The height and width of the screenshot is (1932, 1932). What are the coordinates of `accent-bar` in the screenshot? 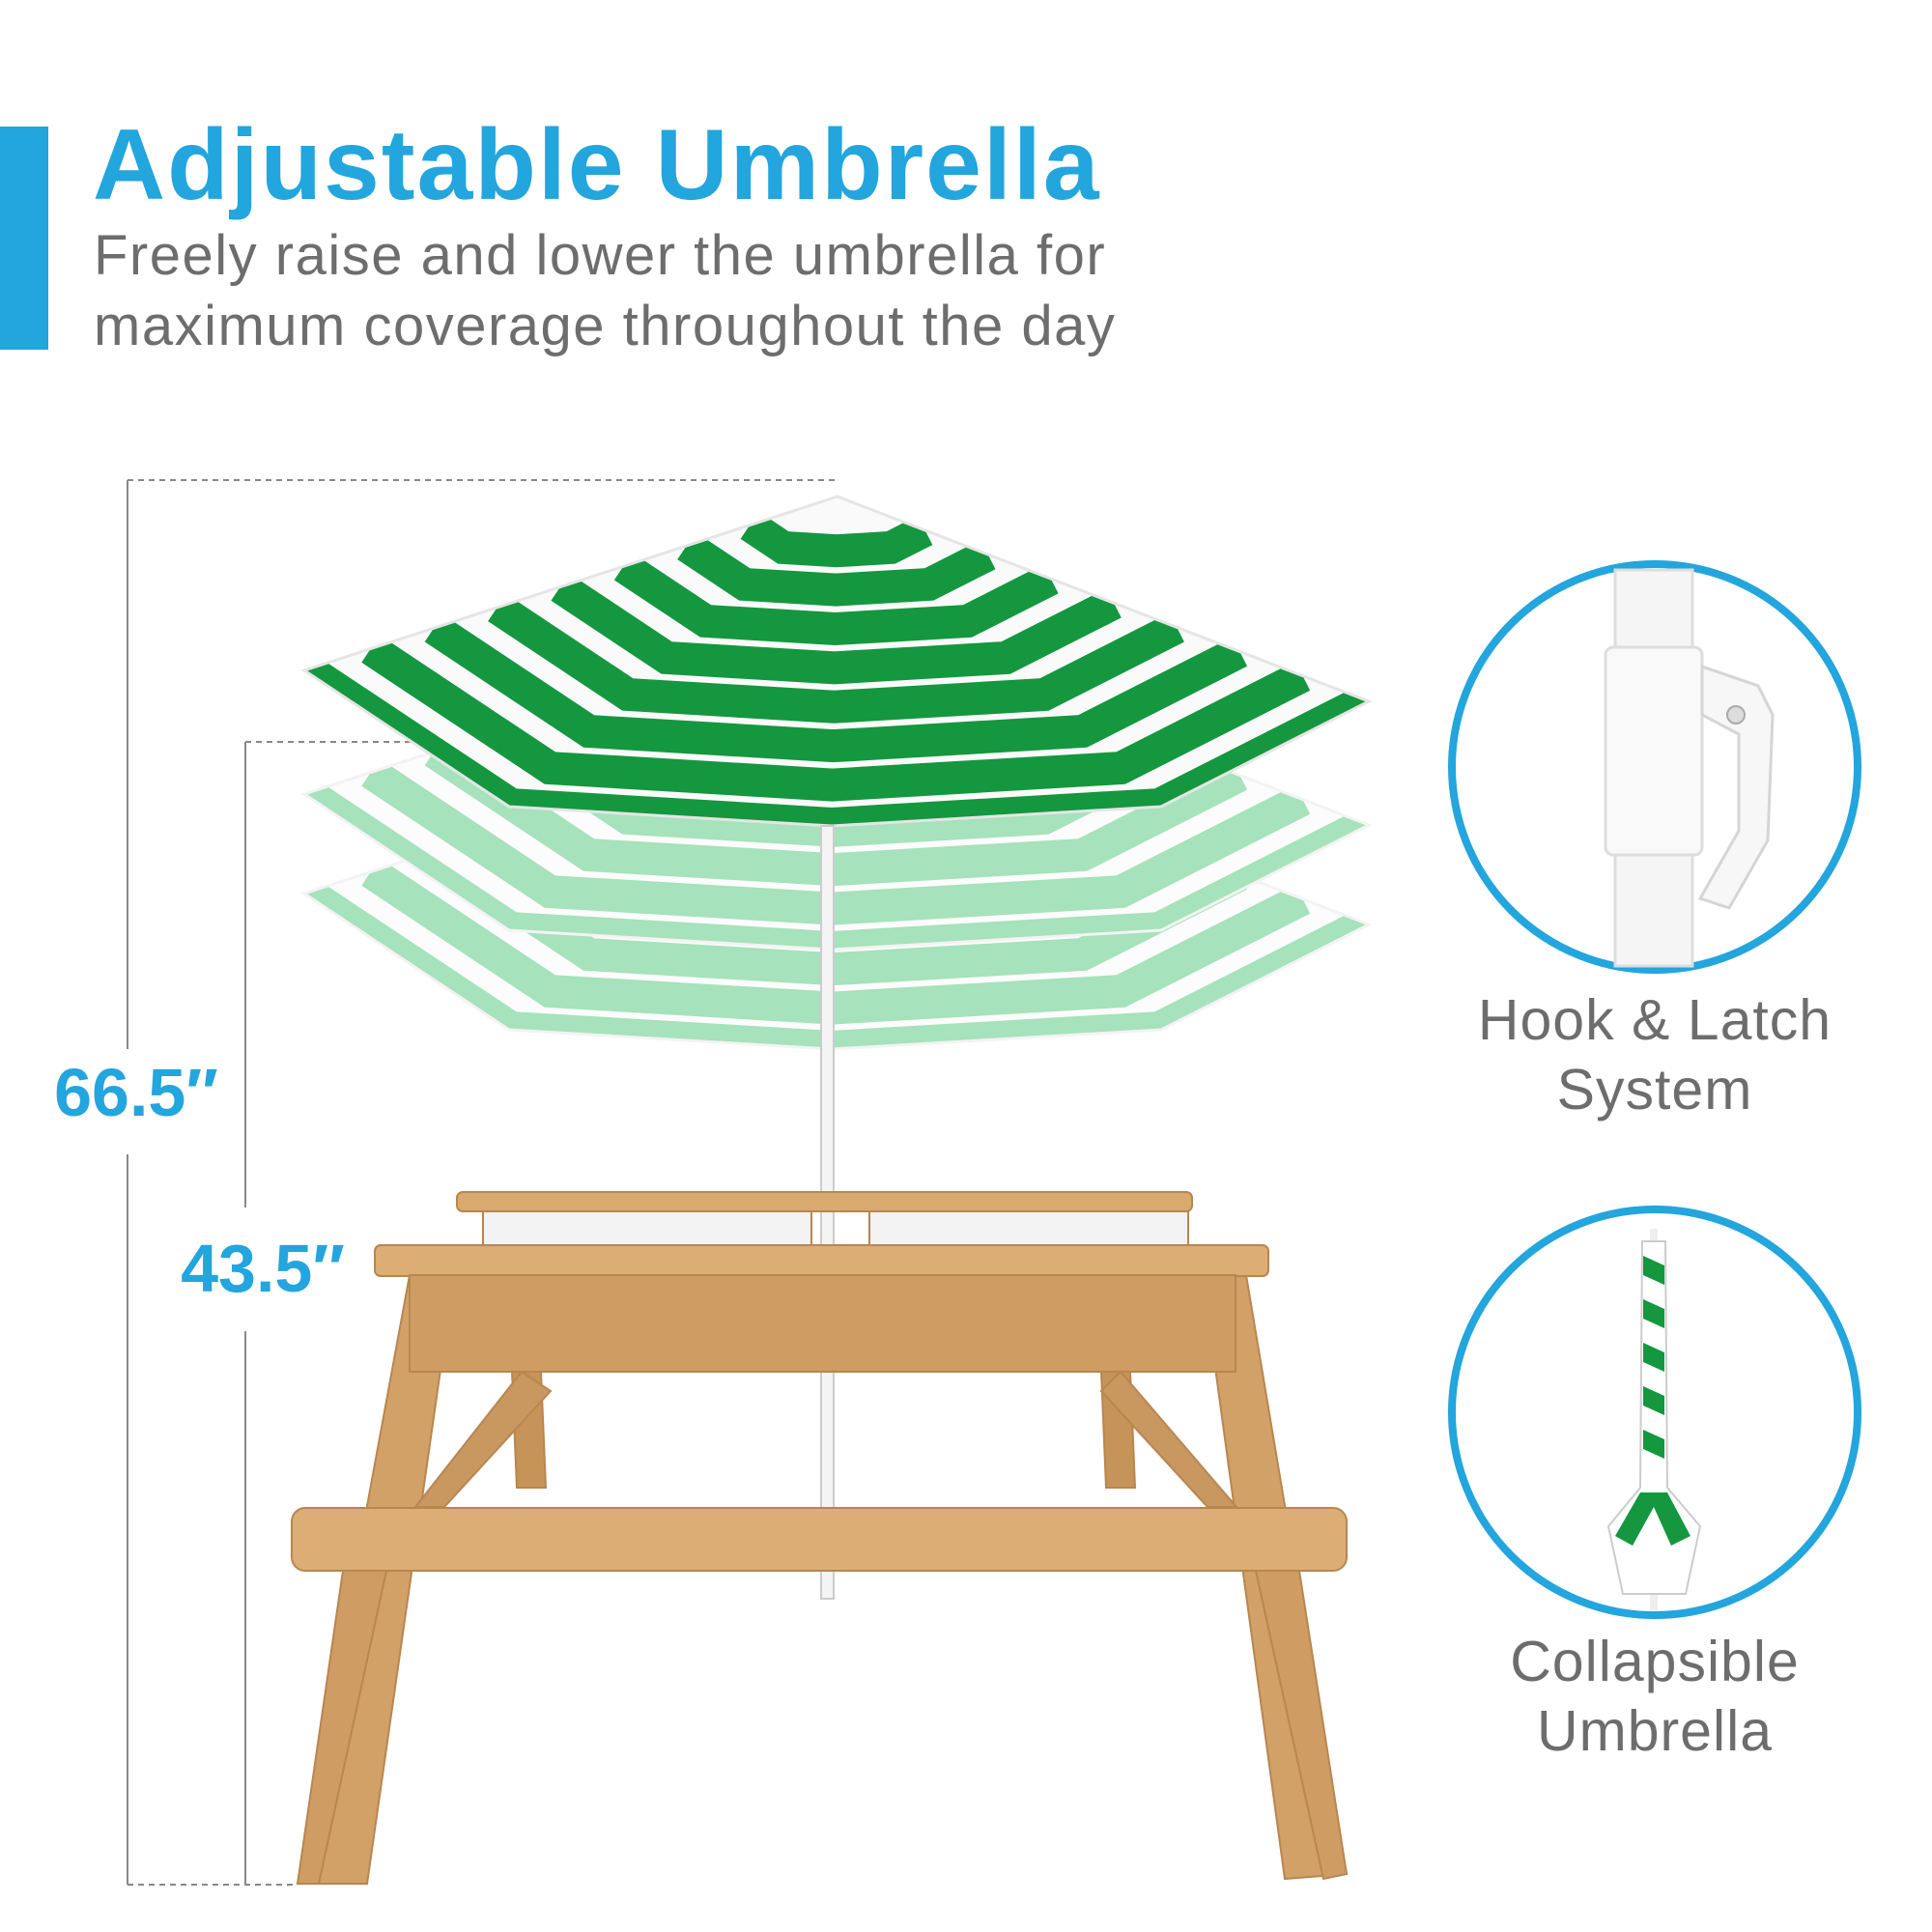 It's located at (24, 238).